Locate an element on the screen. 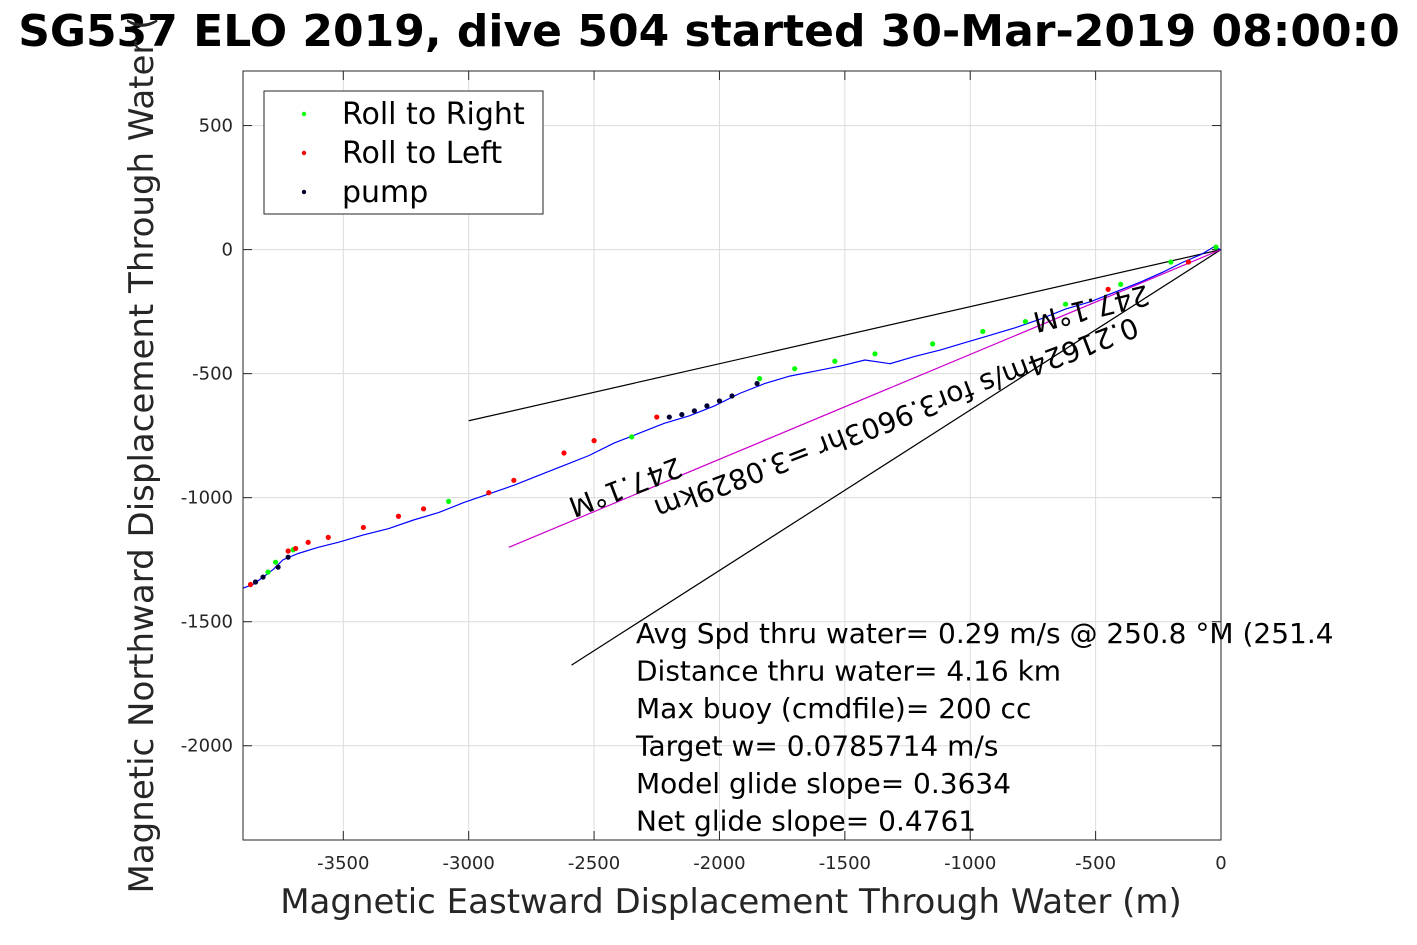 This screenshot has height=945, width=1417. x-tick-label: -3000 is located at coordinates (469, 863).